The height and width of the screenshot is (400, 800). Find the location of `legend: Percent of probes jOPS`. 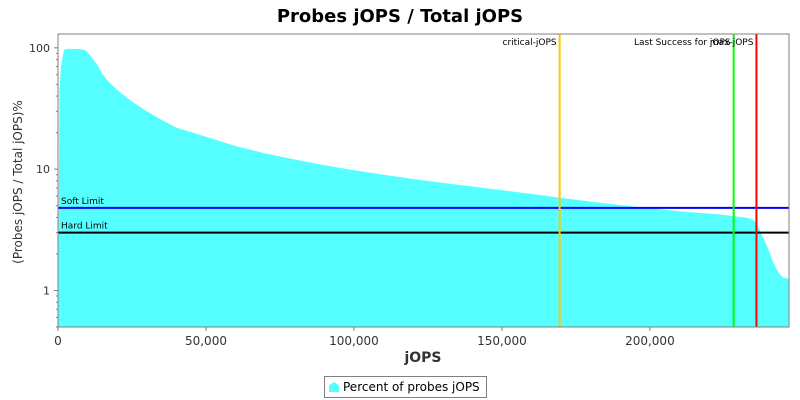

legend: Percent of probes jOPS is located at coordinates (405, 387).